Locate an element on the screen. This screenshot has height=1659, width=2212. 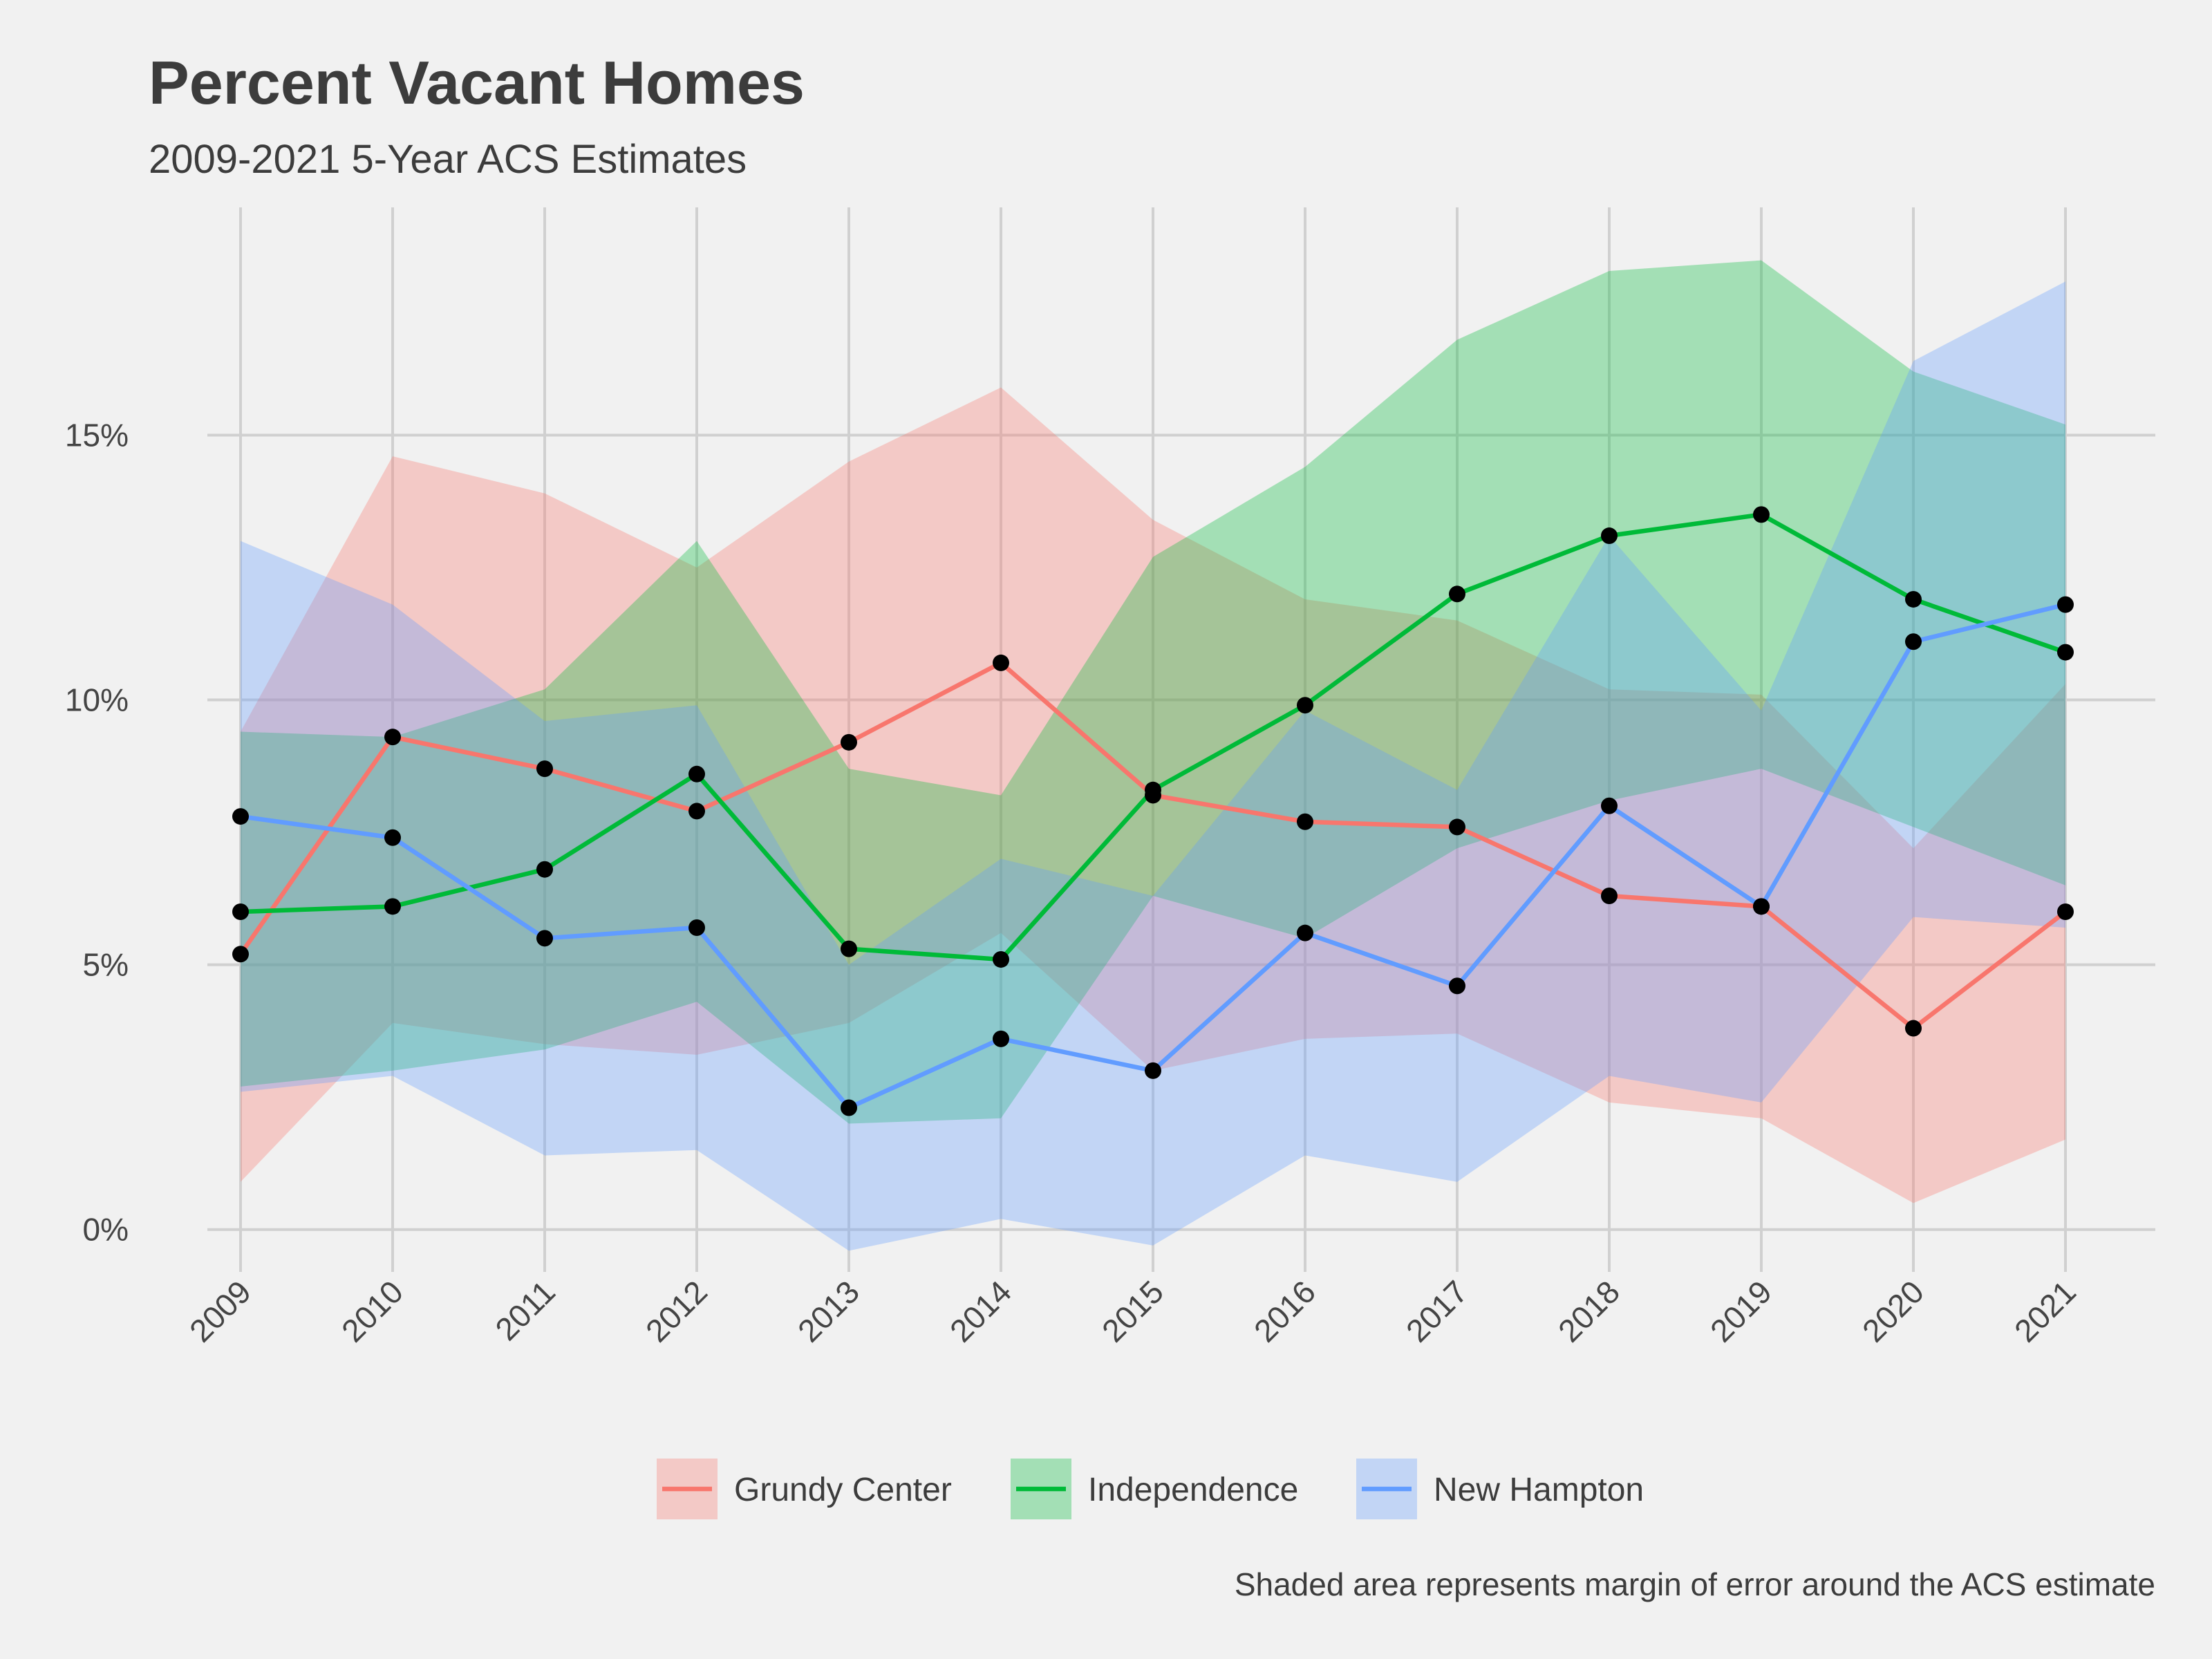
point-new-hampton-2017 is located at coordinates (1457, 986).